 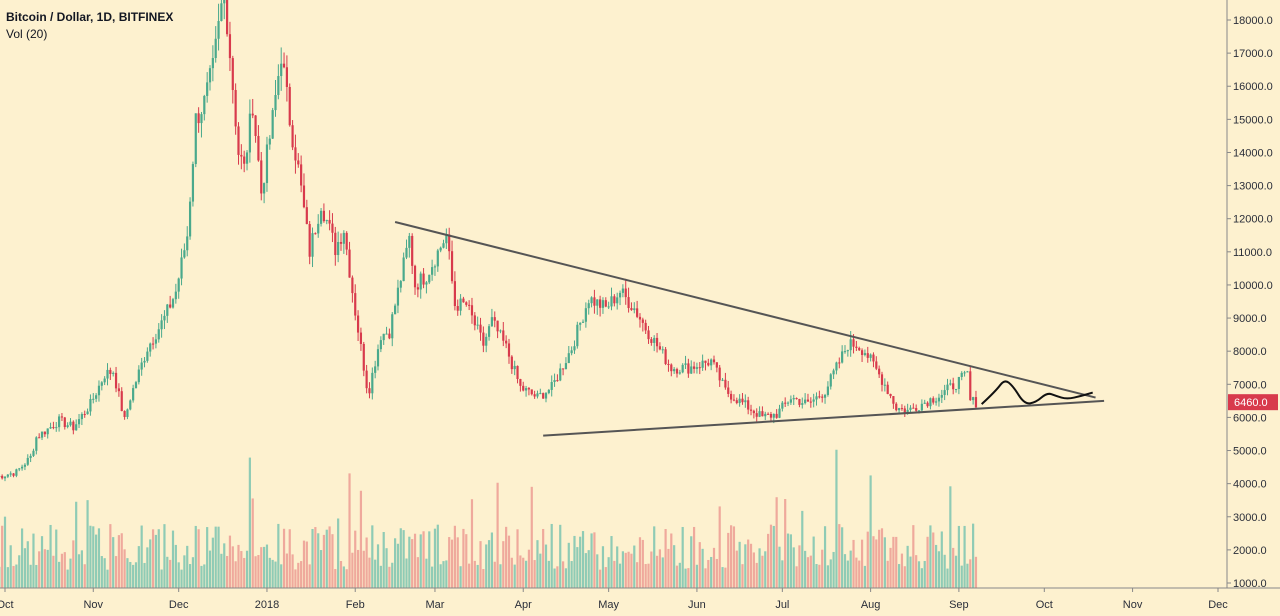 What do you see at coordinates (959, 605) in the screenshot?
I see `x-tick-label: Sep` at bounding box center [959, 605].